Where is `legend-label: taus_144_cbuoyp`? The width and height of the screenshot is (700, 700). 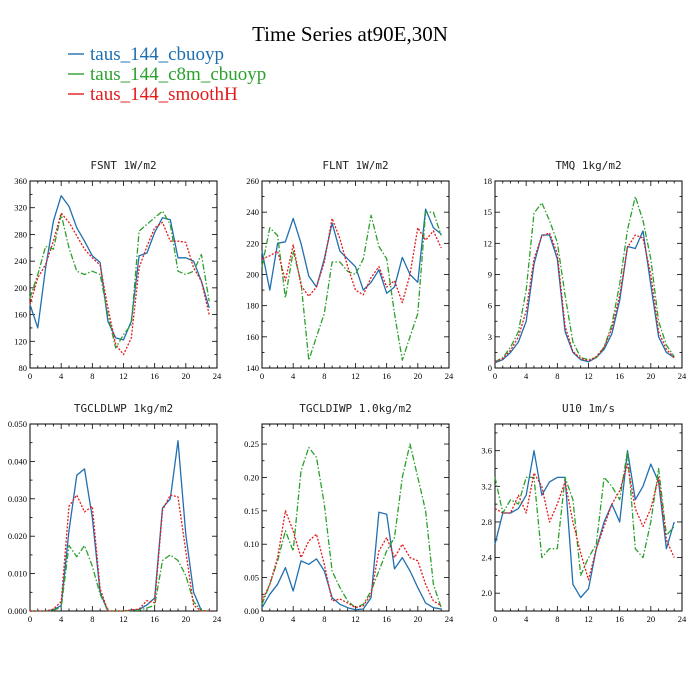 legend-label: taus_144_cbuoyp is located at coordinates (157, 54).